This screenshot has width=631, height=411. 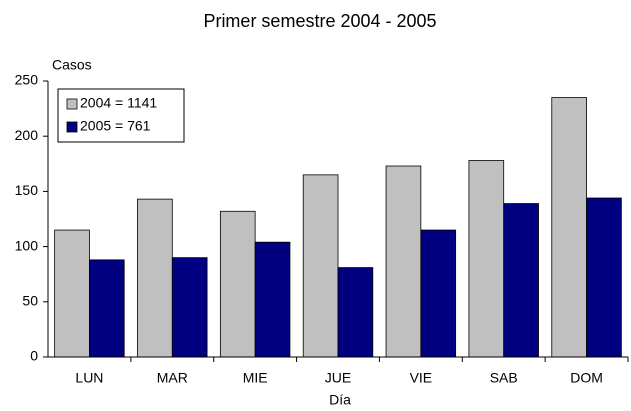 I want to click on x-tick-label: MIE, so click(x=255, y=378).